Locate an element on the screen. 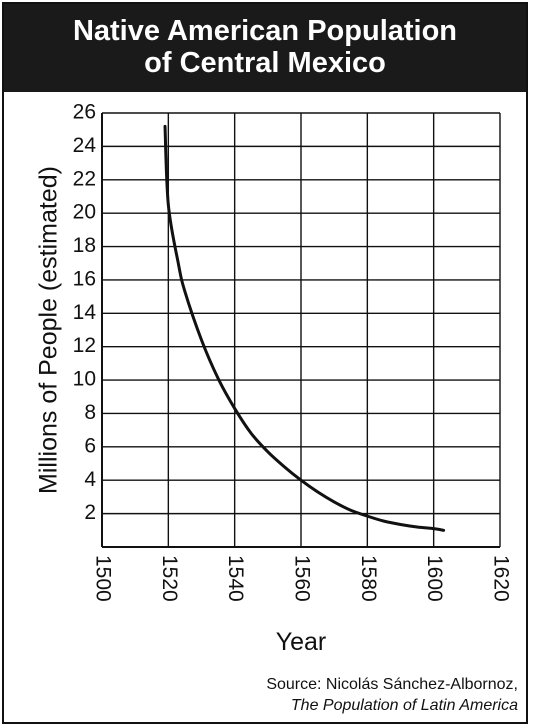 This screenshot has height=728, width=534. x-tick-labels: 1500 1520 1540 1560 1580 1600 1620 is located at coordinates (301, 578).